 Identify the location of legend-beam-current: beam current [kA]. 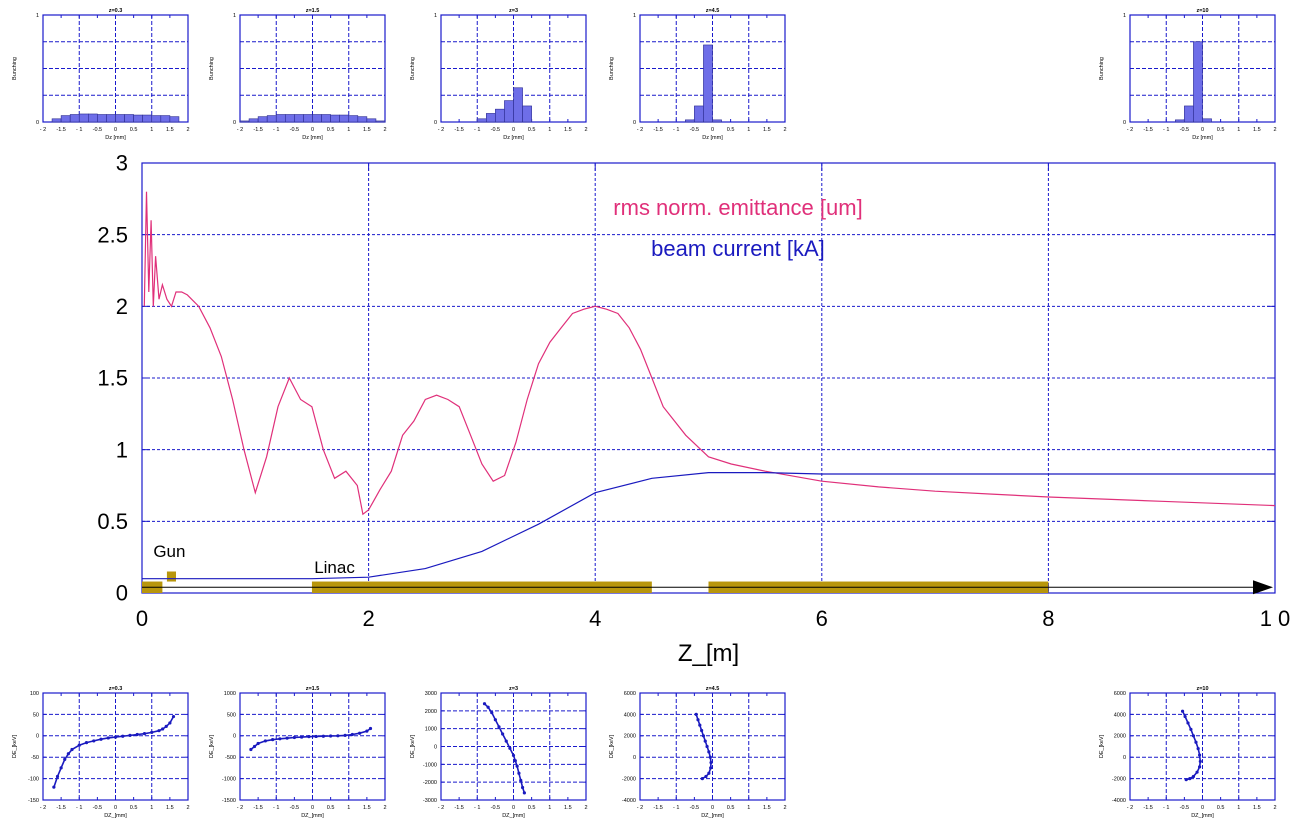
(738, 248).